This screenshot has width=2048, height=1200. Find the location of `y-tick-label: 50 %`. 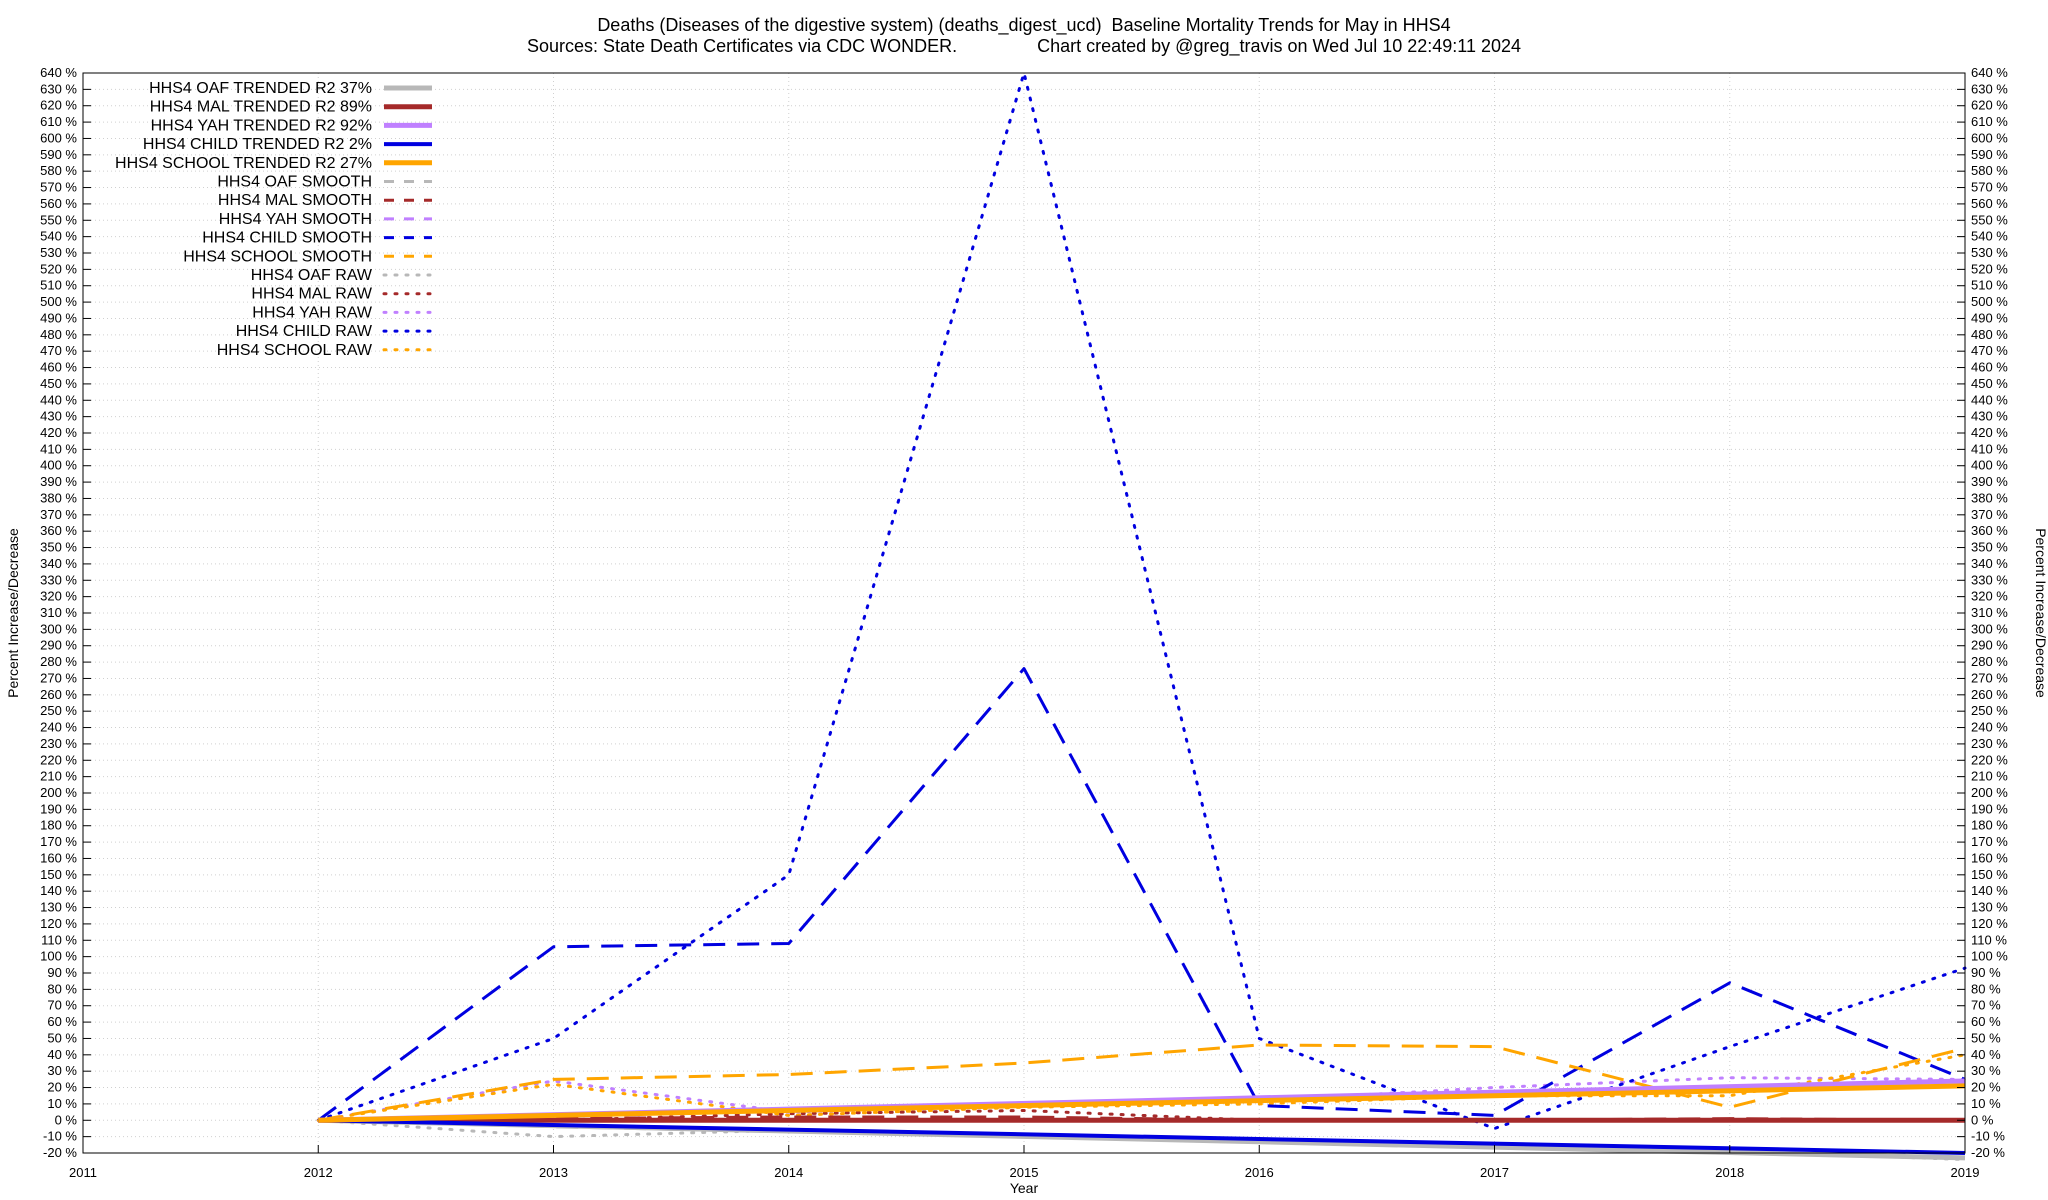

y-tick-label: 50 % is located at coordinates (62, 1037).